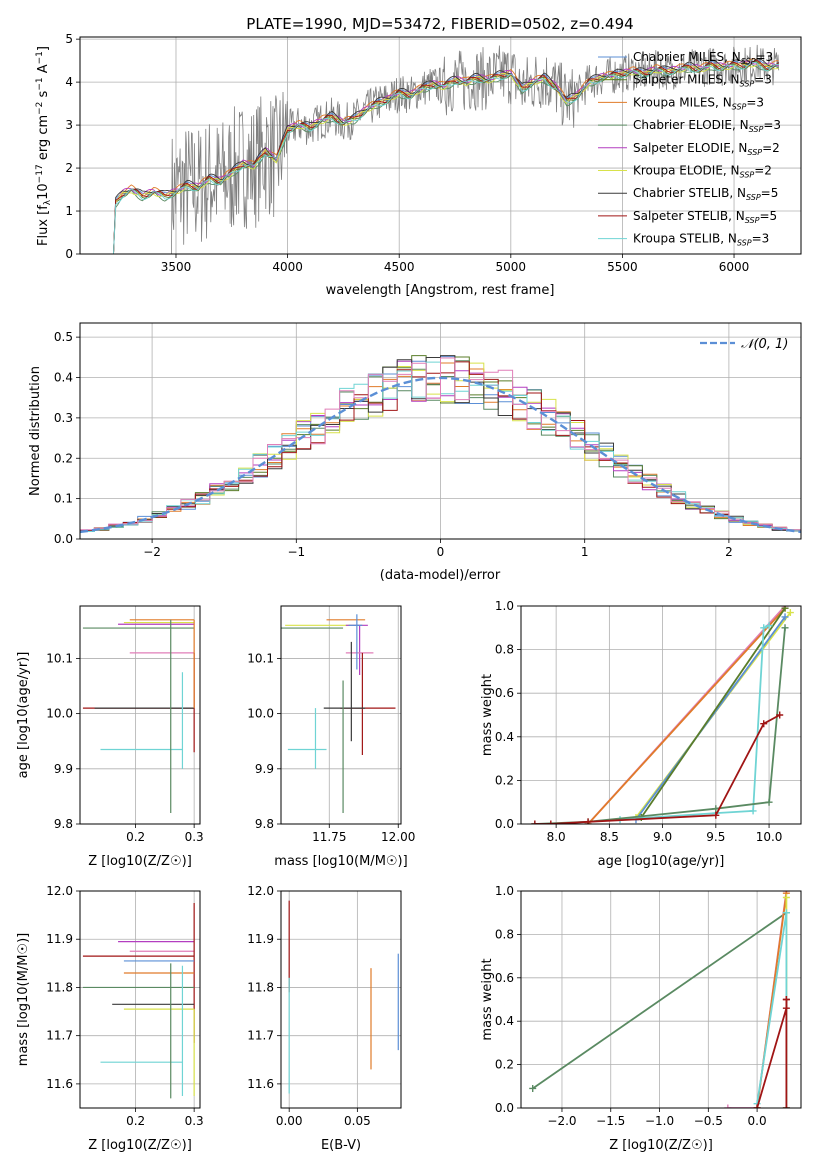 The width and height of the screenshot is (819, 1170). What do you see at coordinates (622, 267) in the screenshot?
I see `x-tick-label: 5500` at bounding box center [622, 267].